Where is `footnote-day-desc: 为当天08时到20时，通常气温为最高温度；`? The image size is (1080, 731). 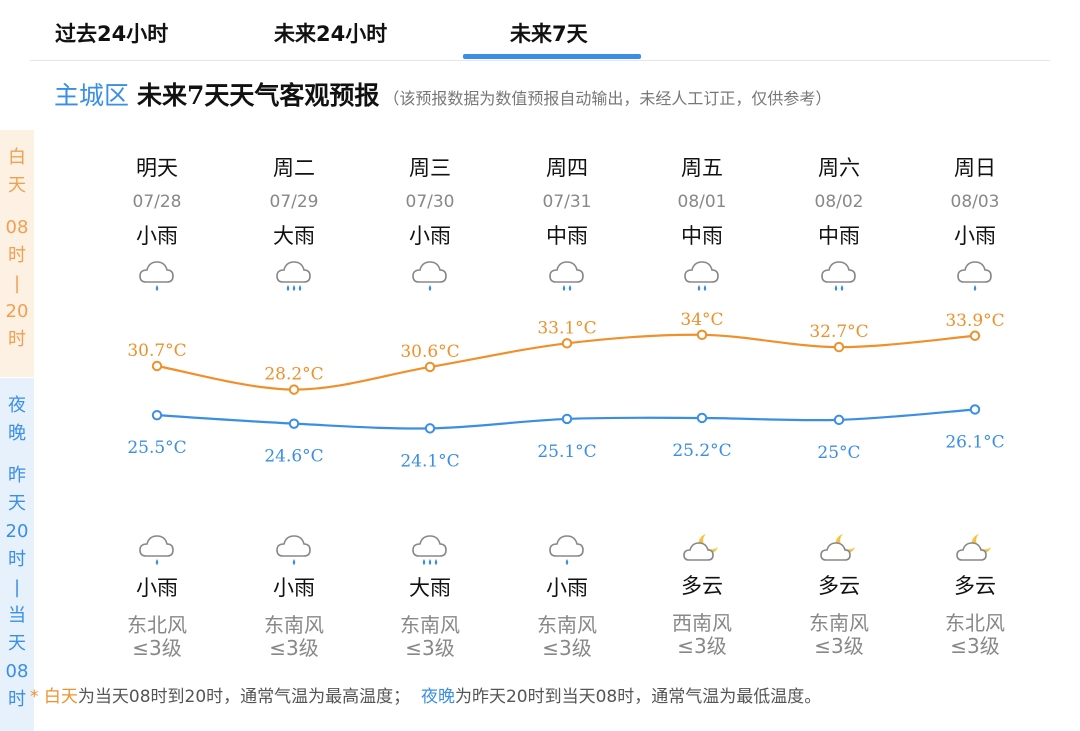 footnote-day-desc: 为当天08时到20时，通常气温为最高温度； is located at coordinates (244, 697).